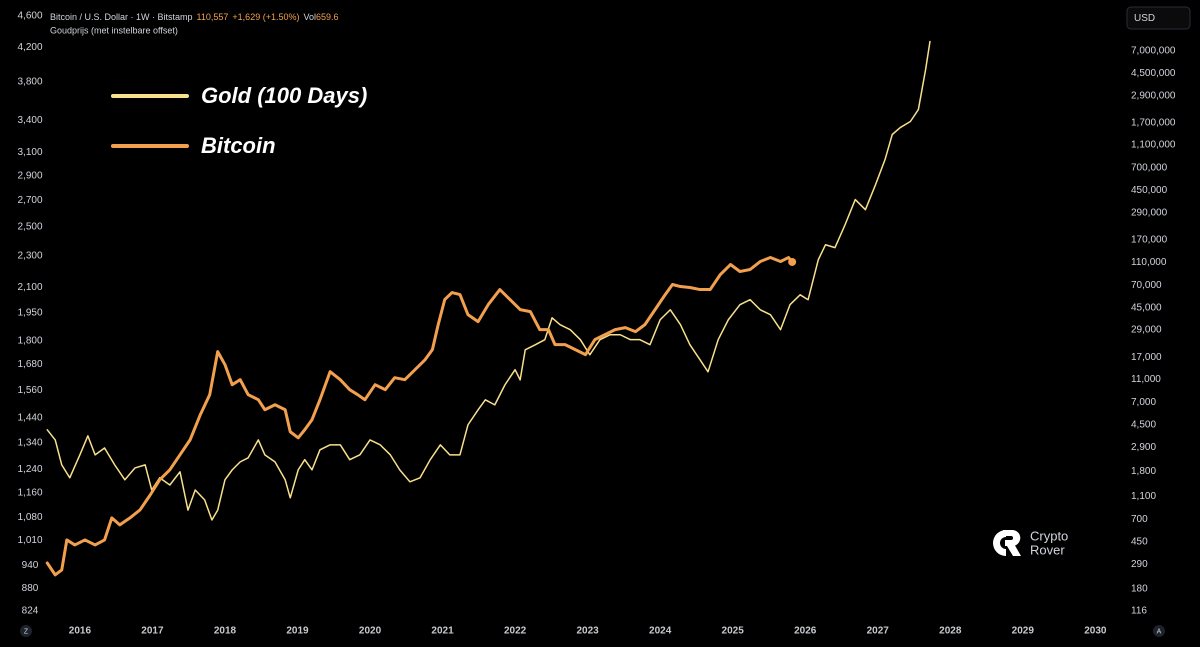 The height and width of the screenshot is (647, 1200). Describe the element at coordinates (515, 631) in the screenshot. I see `x-tick-label: 2022` at that location.